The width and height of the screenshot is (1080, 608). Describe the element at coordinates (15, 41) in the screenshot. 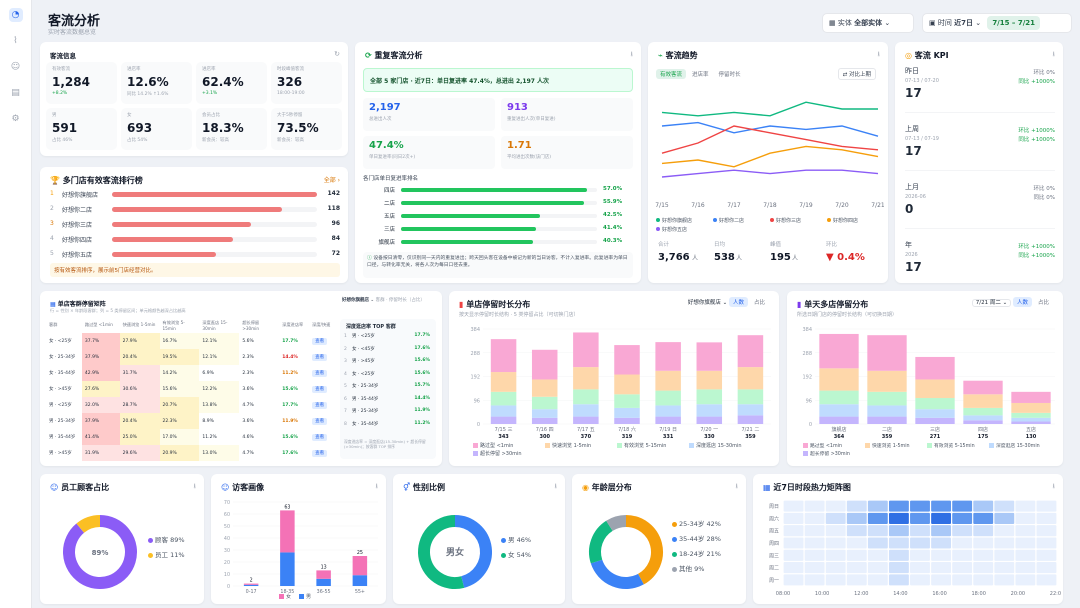

I see `line-chart-icon: ⌇` at that location.